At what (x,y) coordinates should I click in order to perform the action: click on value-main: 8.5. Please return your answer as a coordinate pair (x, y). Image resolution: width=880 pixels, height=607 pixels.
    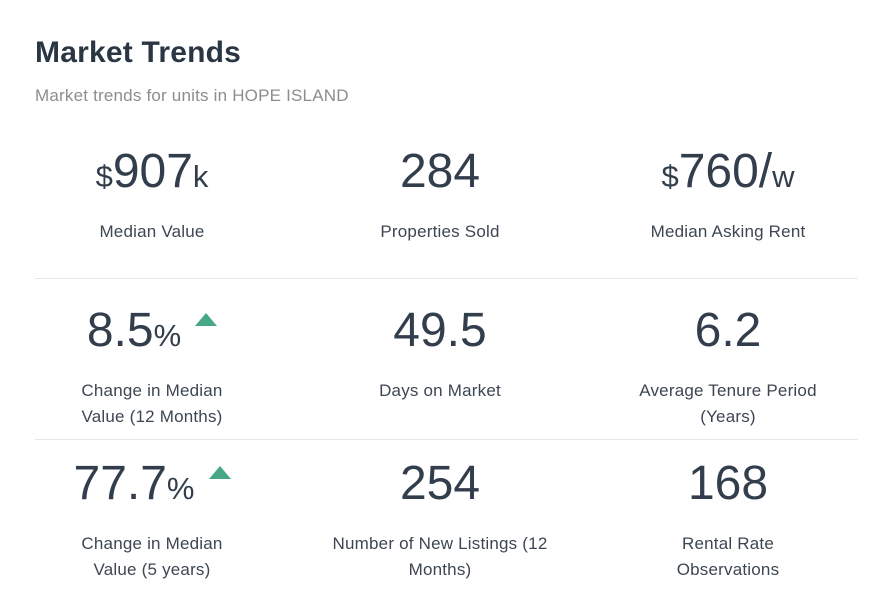
    Looking at the image, I should click on (120, 330).